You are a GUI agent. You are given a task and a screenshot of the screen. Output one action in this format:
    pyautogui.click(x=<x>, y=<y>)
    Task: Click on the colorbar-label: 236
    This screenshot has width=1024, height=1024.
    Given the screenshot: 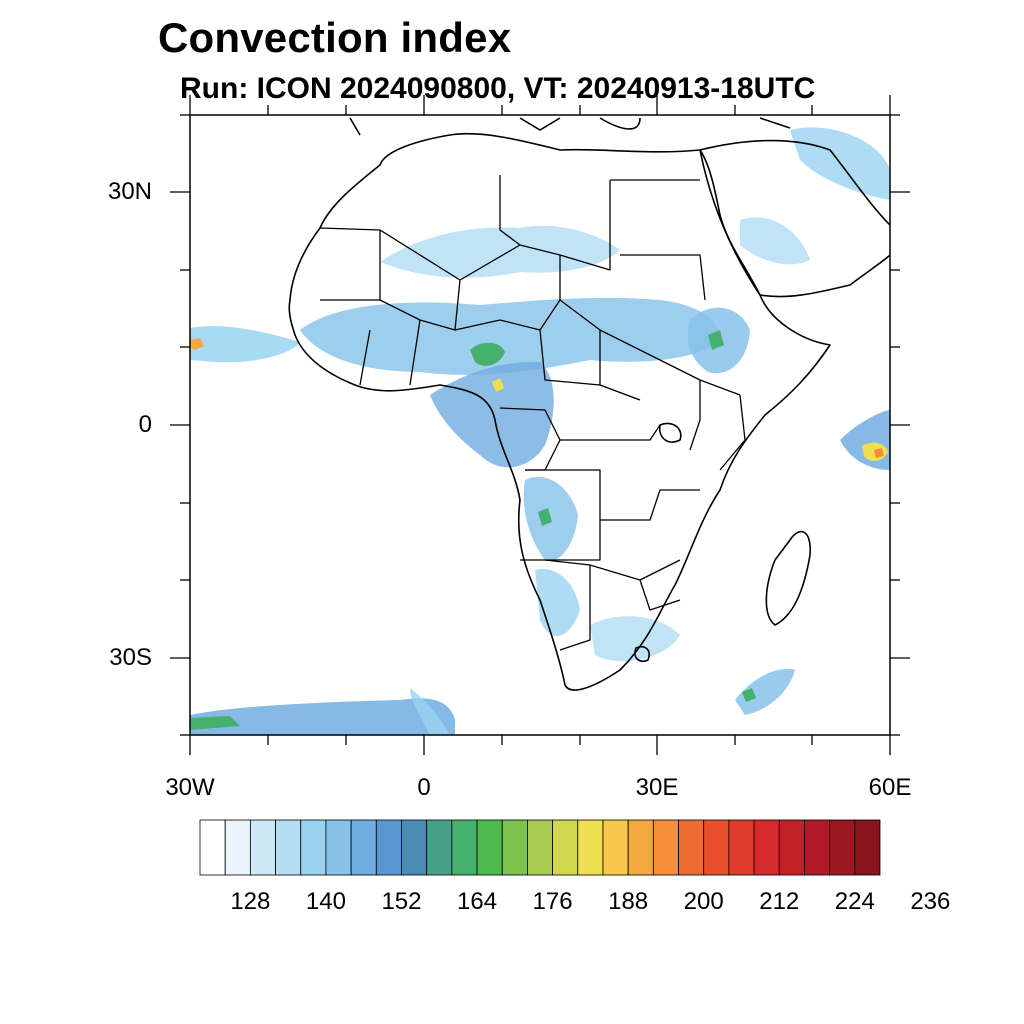 What is the action you would take?
    pyautogui.click(x=930, y=901)
    